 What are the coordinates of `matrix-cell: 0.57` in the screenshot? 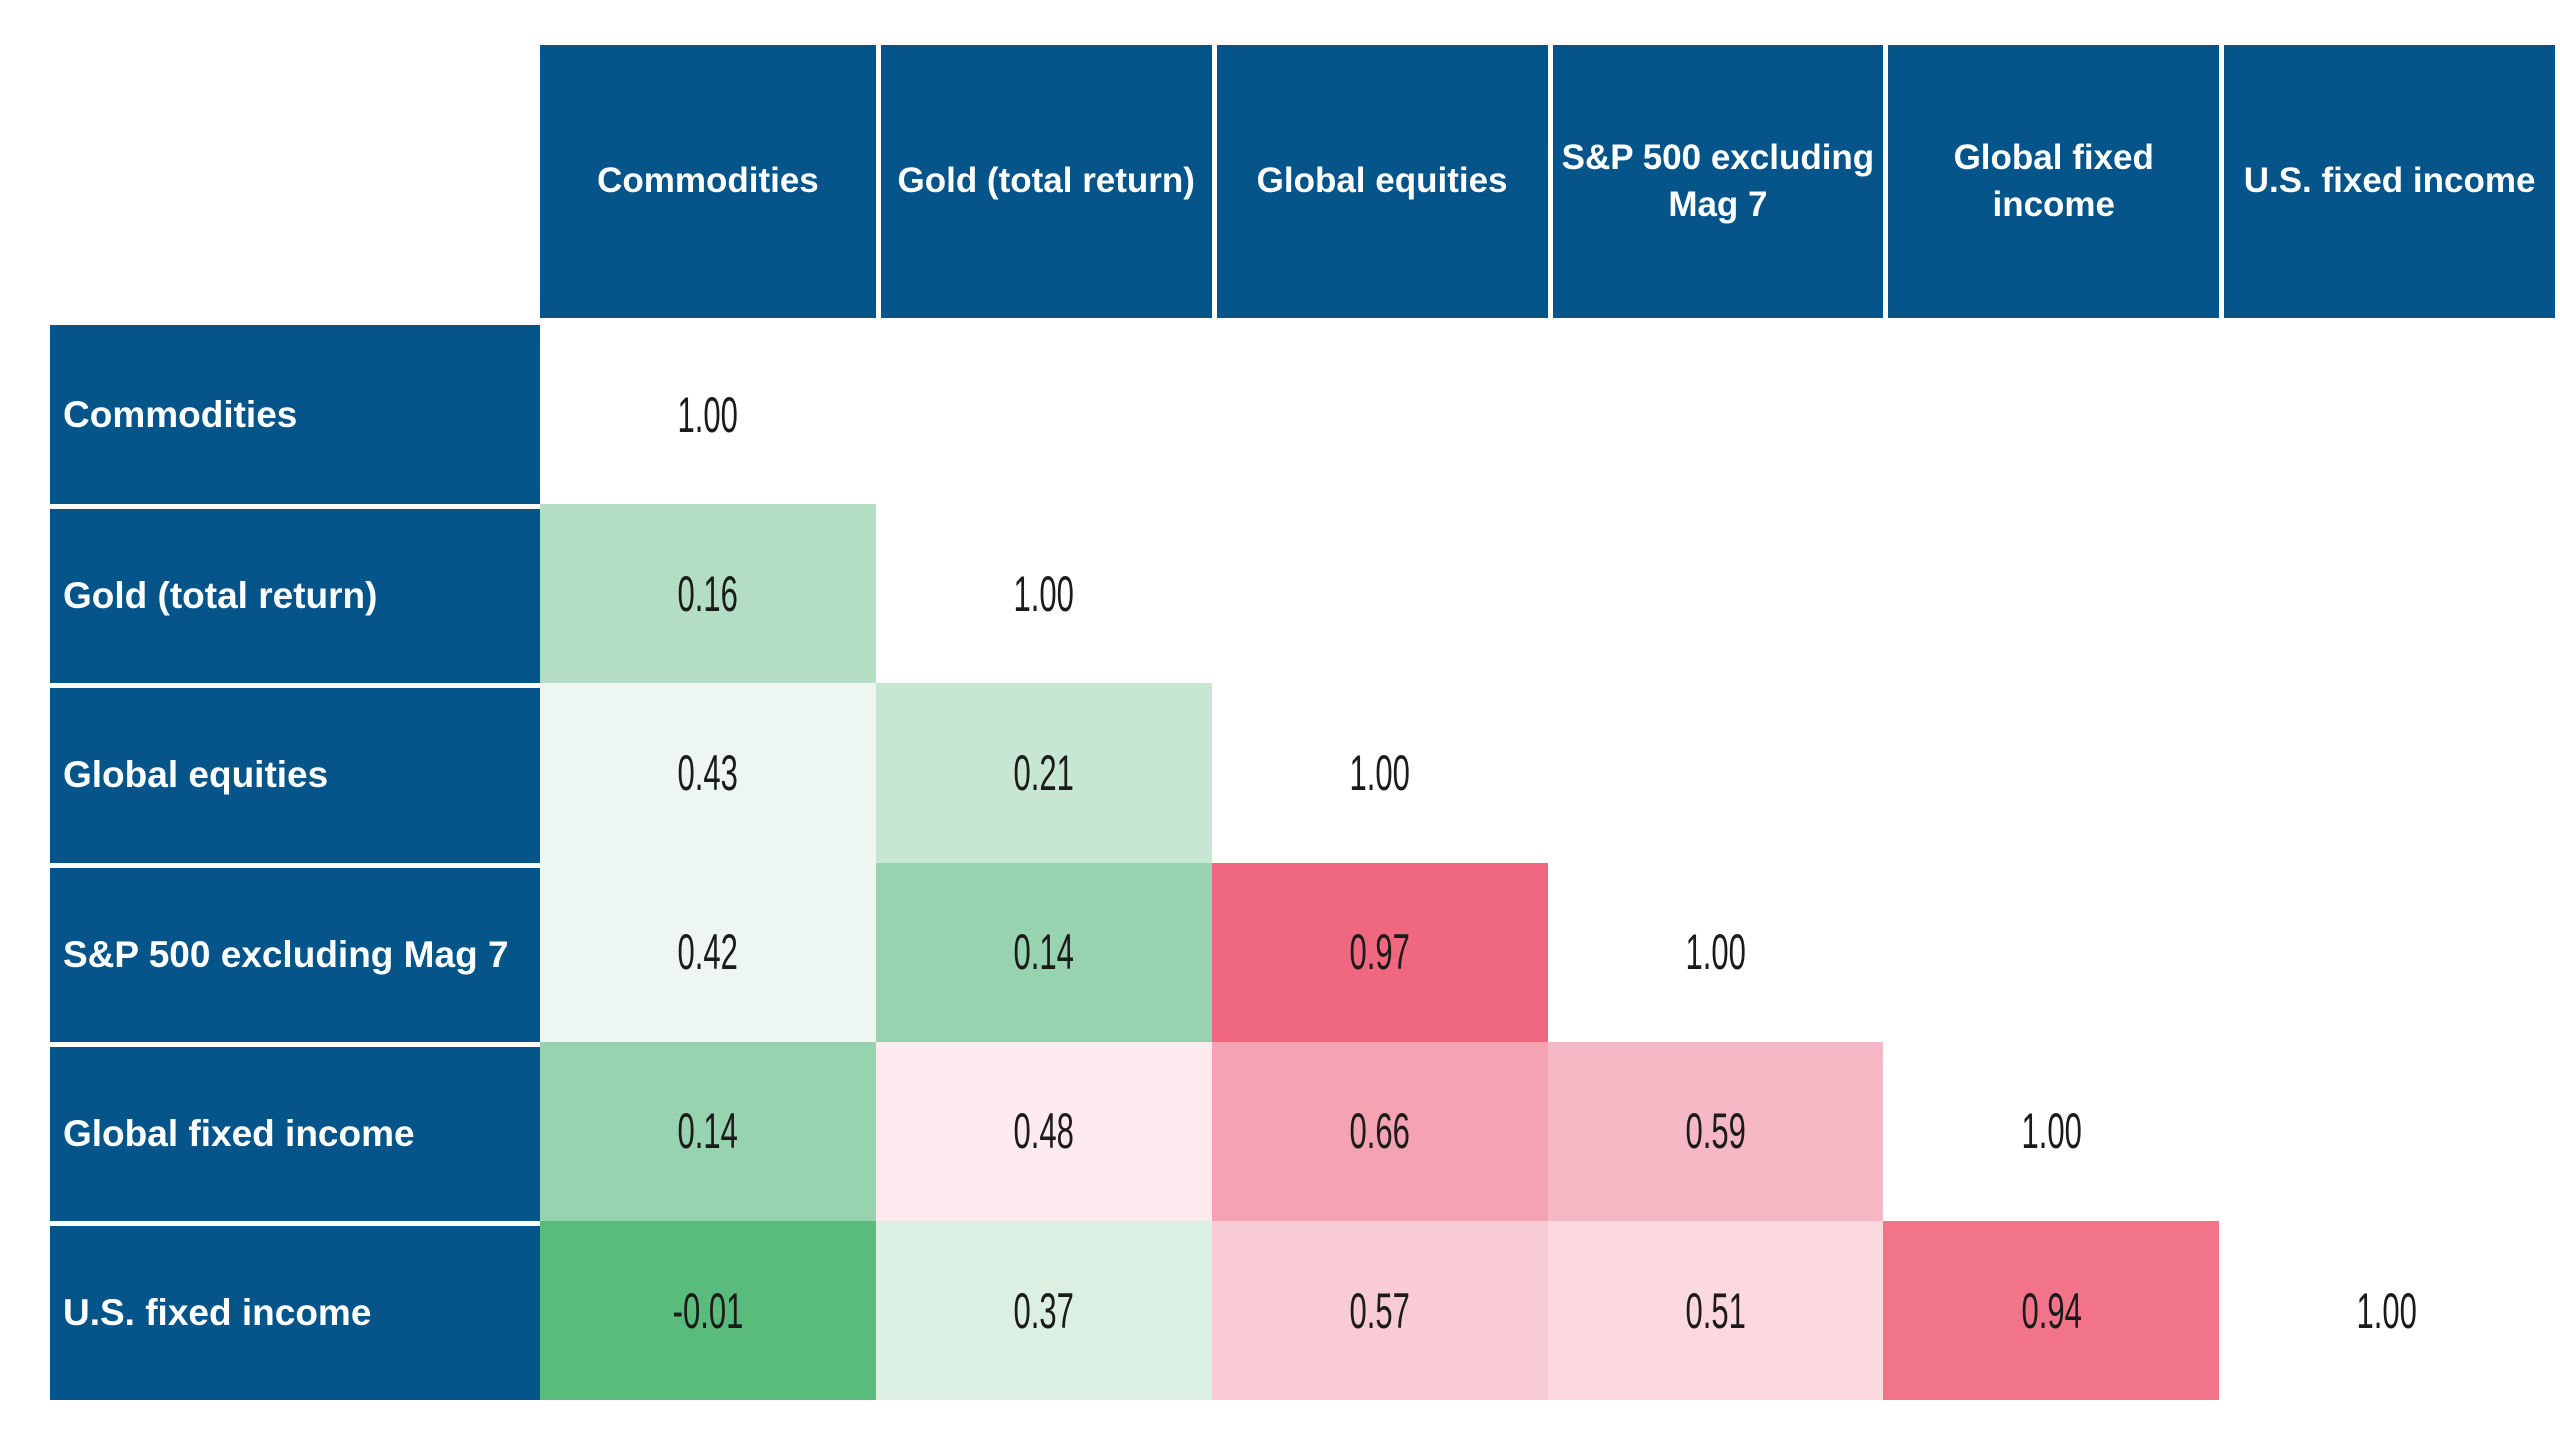 It's located at (1379, 1310).